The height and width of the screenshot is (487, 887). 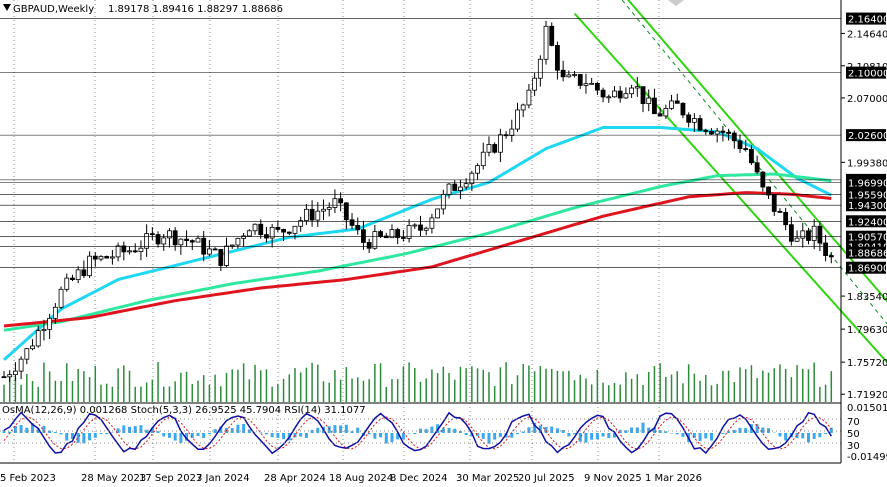 I want to click on y-tick-label: 1.75720, so click(x=867, y=363).